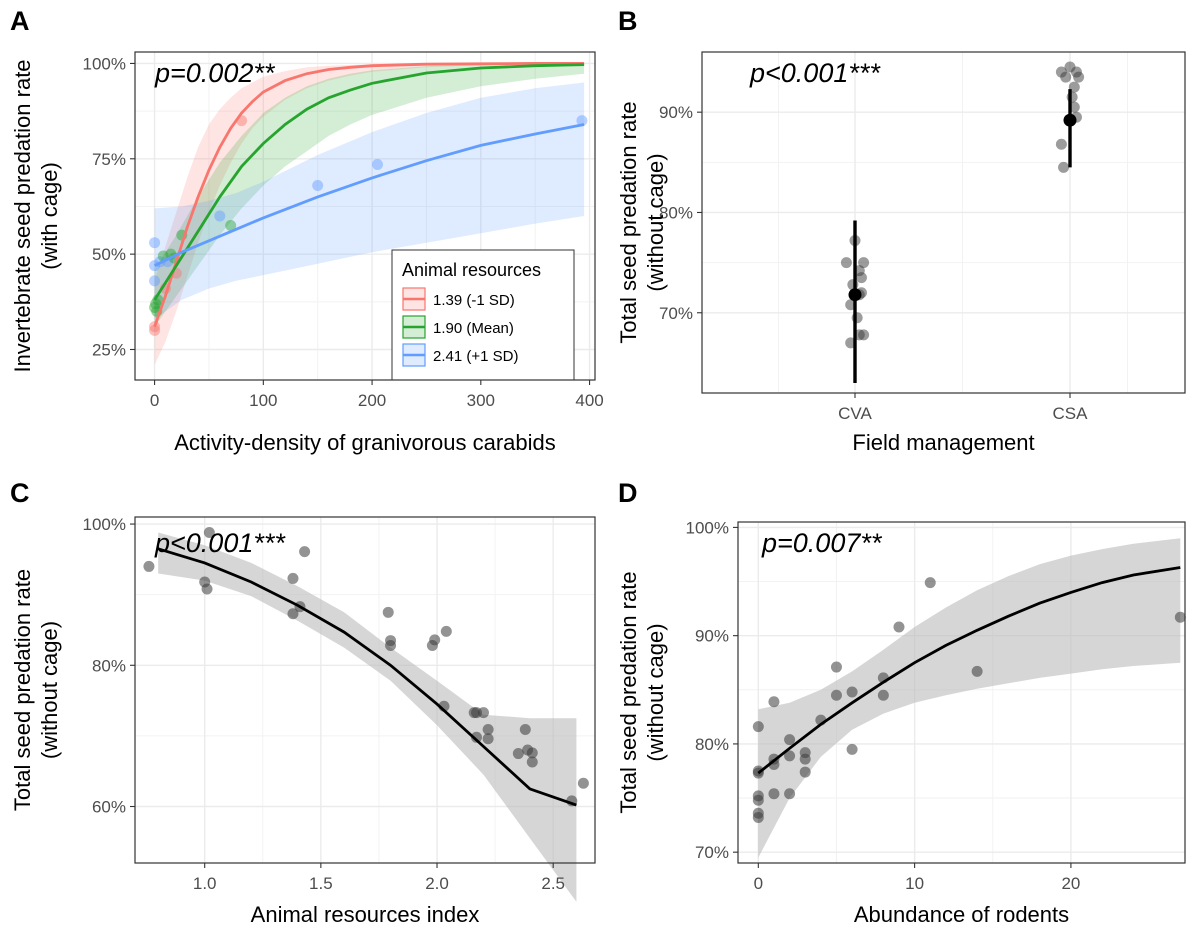  Describe the element at coordinates (369, 182) in the screenshot. I see `fit-line-mean` at that location.